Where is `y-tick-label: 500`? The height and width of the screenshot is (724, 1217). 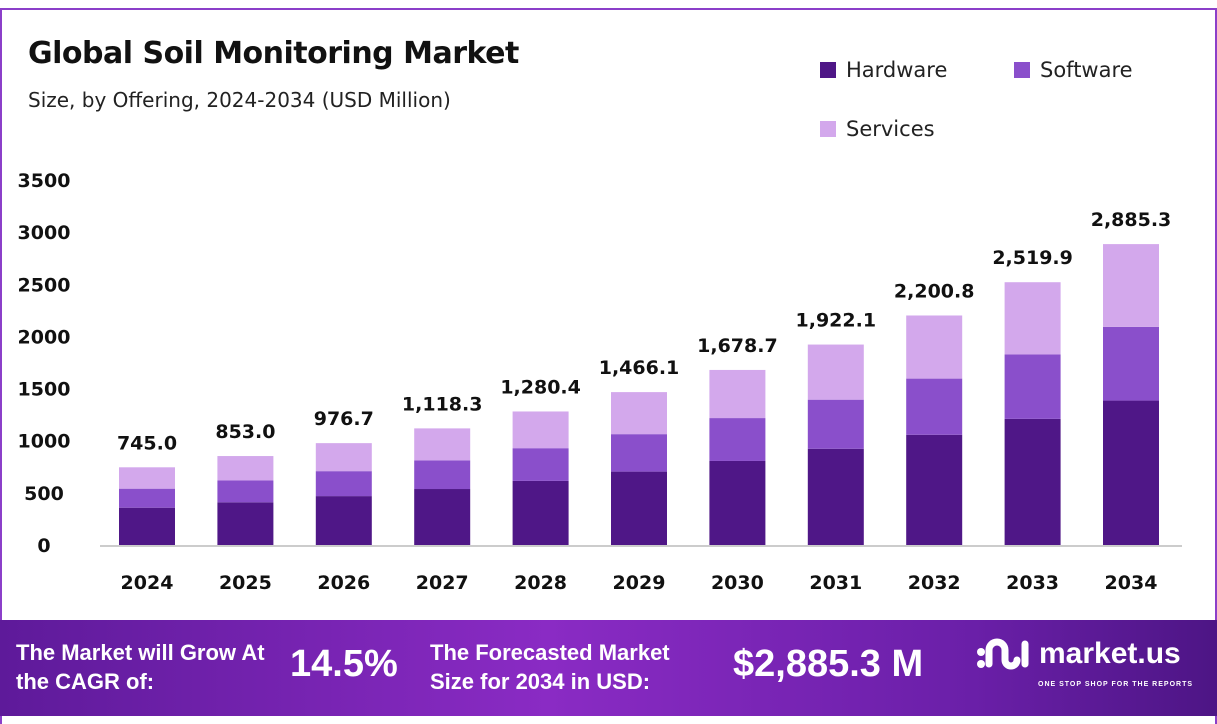 y-tick-label: 500 is located at coordinates (44, 494).